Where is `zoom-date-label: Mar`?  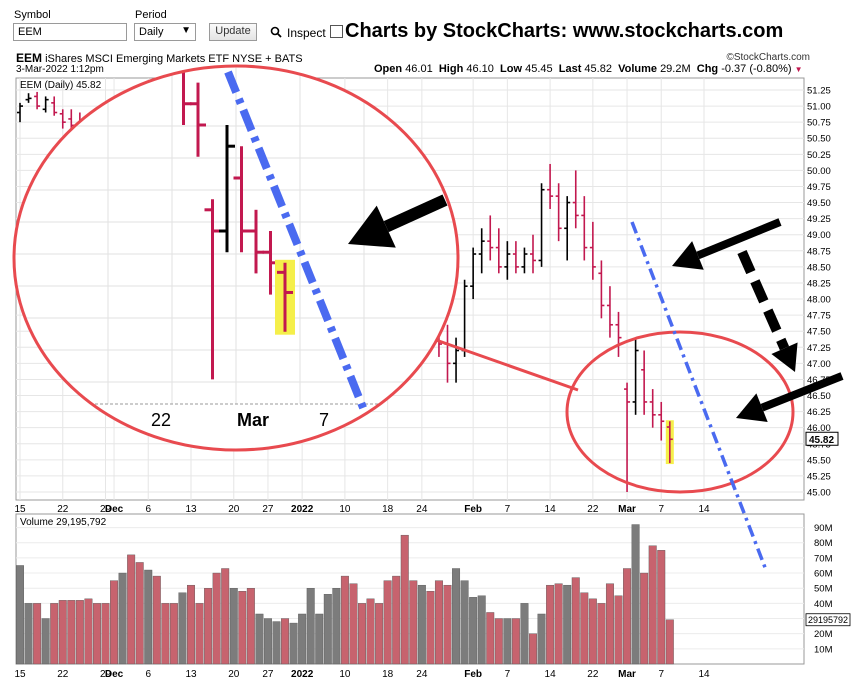 zoom-date-label: Mar is located at coordinates (253, 420).